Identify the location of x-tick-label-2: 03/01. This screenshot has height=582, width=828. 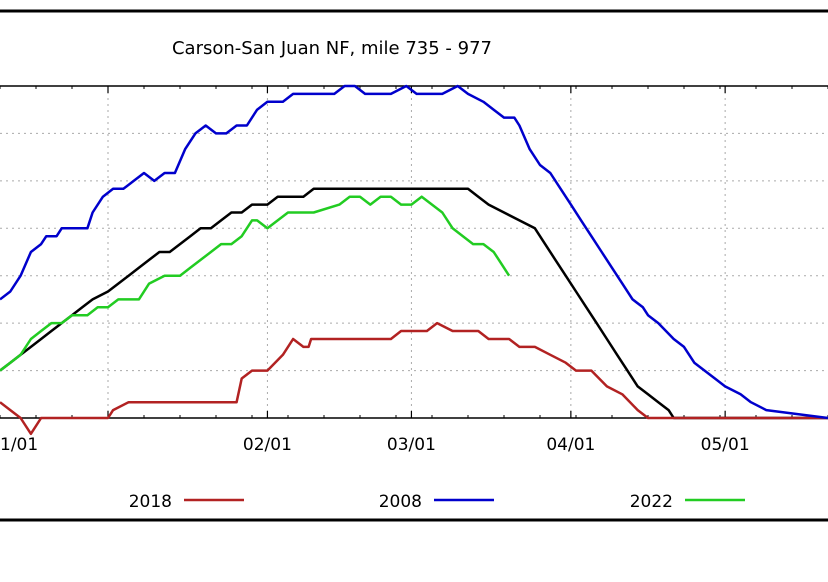
(411, 445).